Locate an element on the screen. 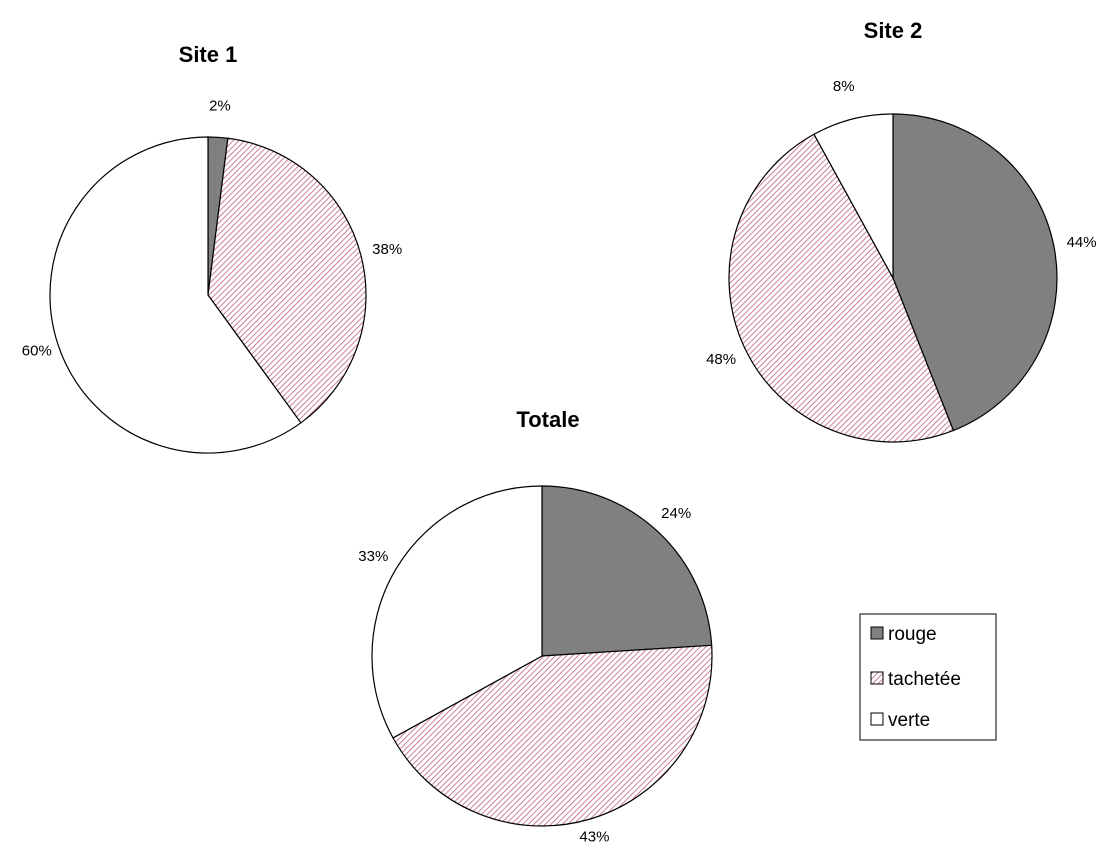  slice-label-rouge: 2% is located at coordinates (220, 105).